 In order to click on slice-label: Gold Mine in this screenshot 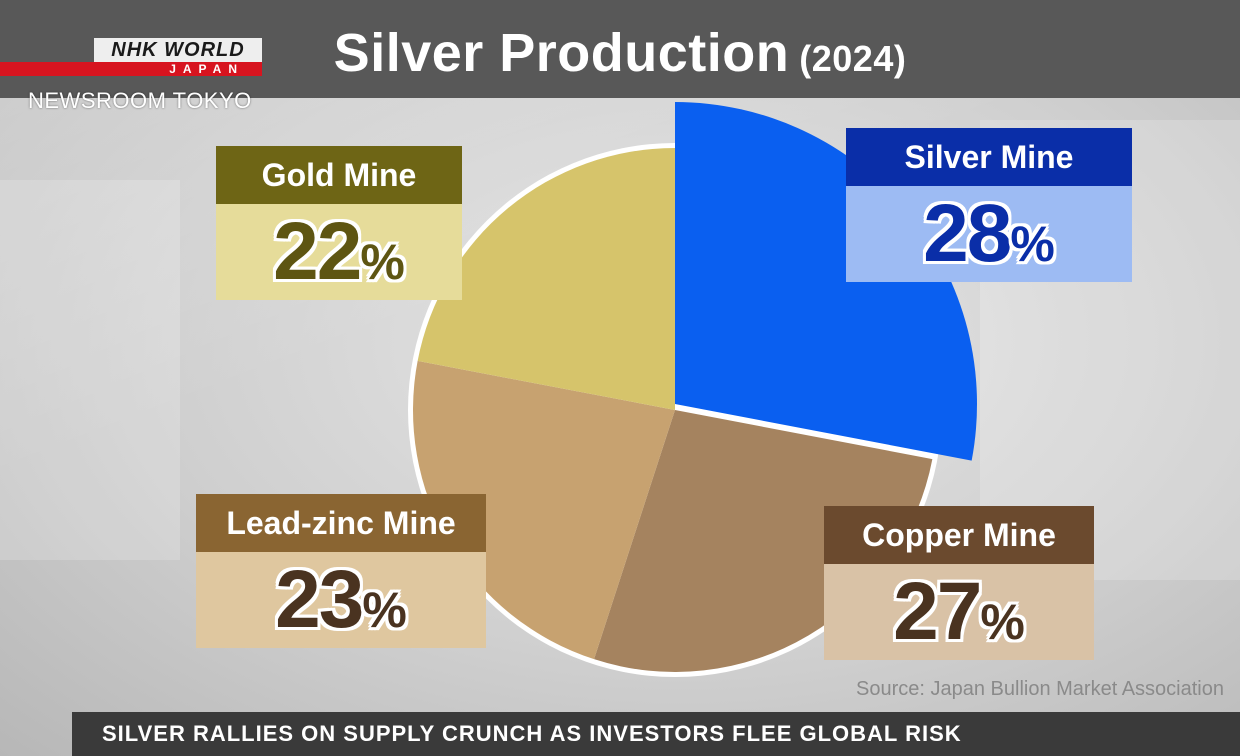, I will do `click(339, 175)`.